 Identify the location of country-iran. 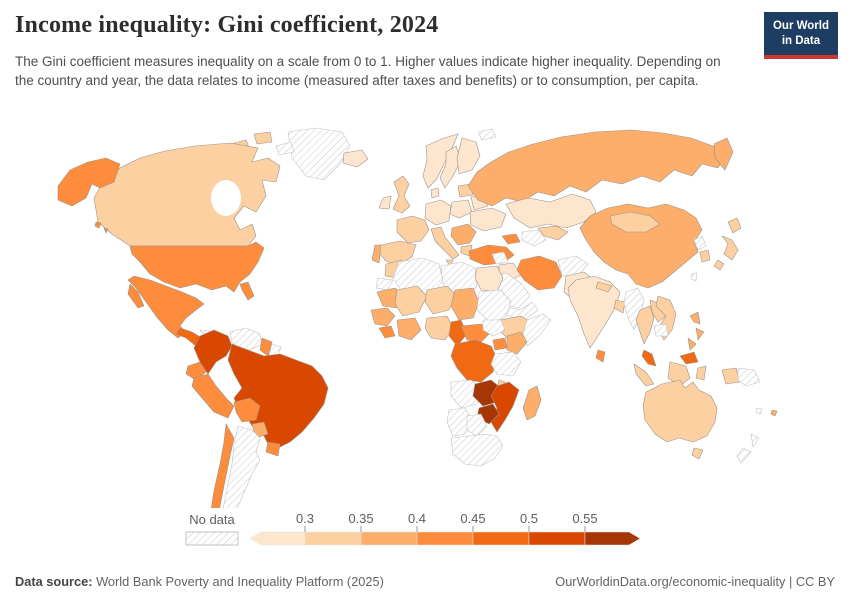
(539, 273).